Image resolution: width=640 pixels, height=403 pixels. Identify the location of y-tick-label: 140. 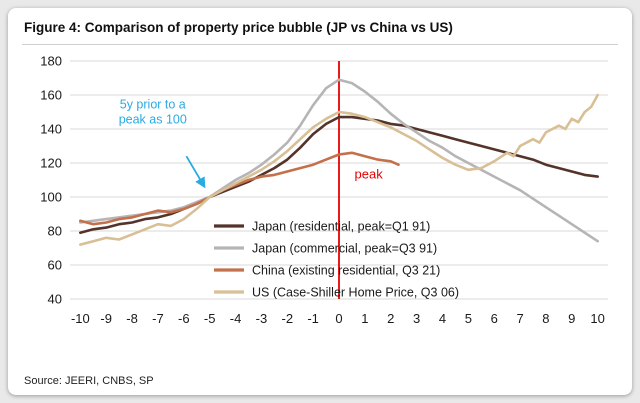
(51, 129).